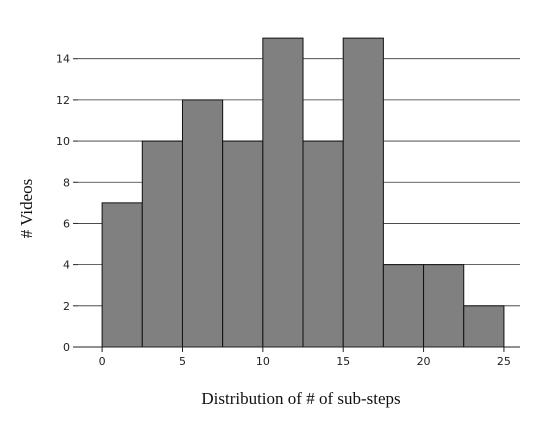  I want to click on y-axis: 0 2 4 6 8 10 12 14, so click(67, 203).